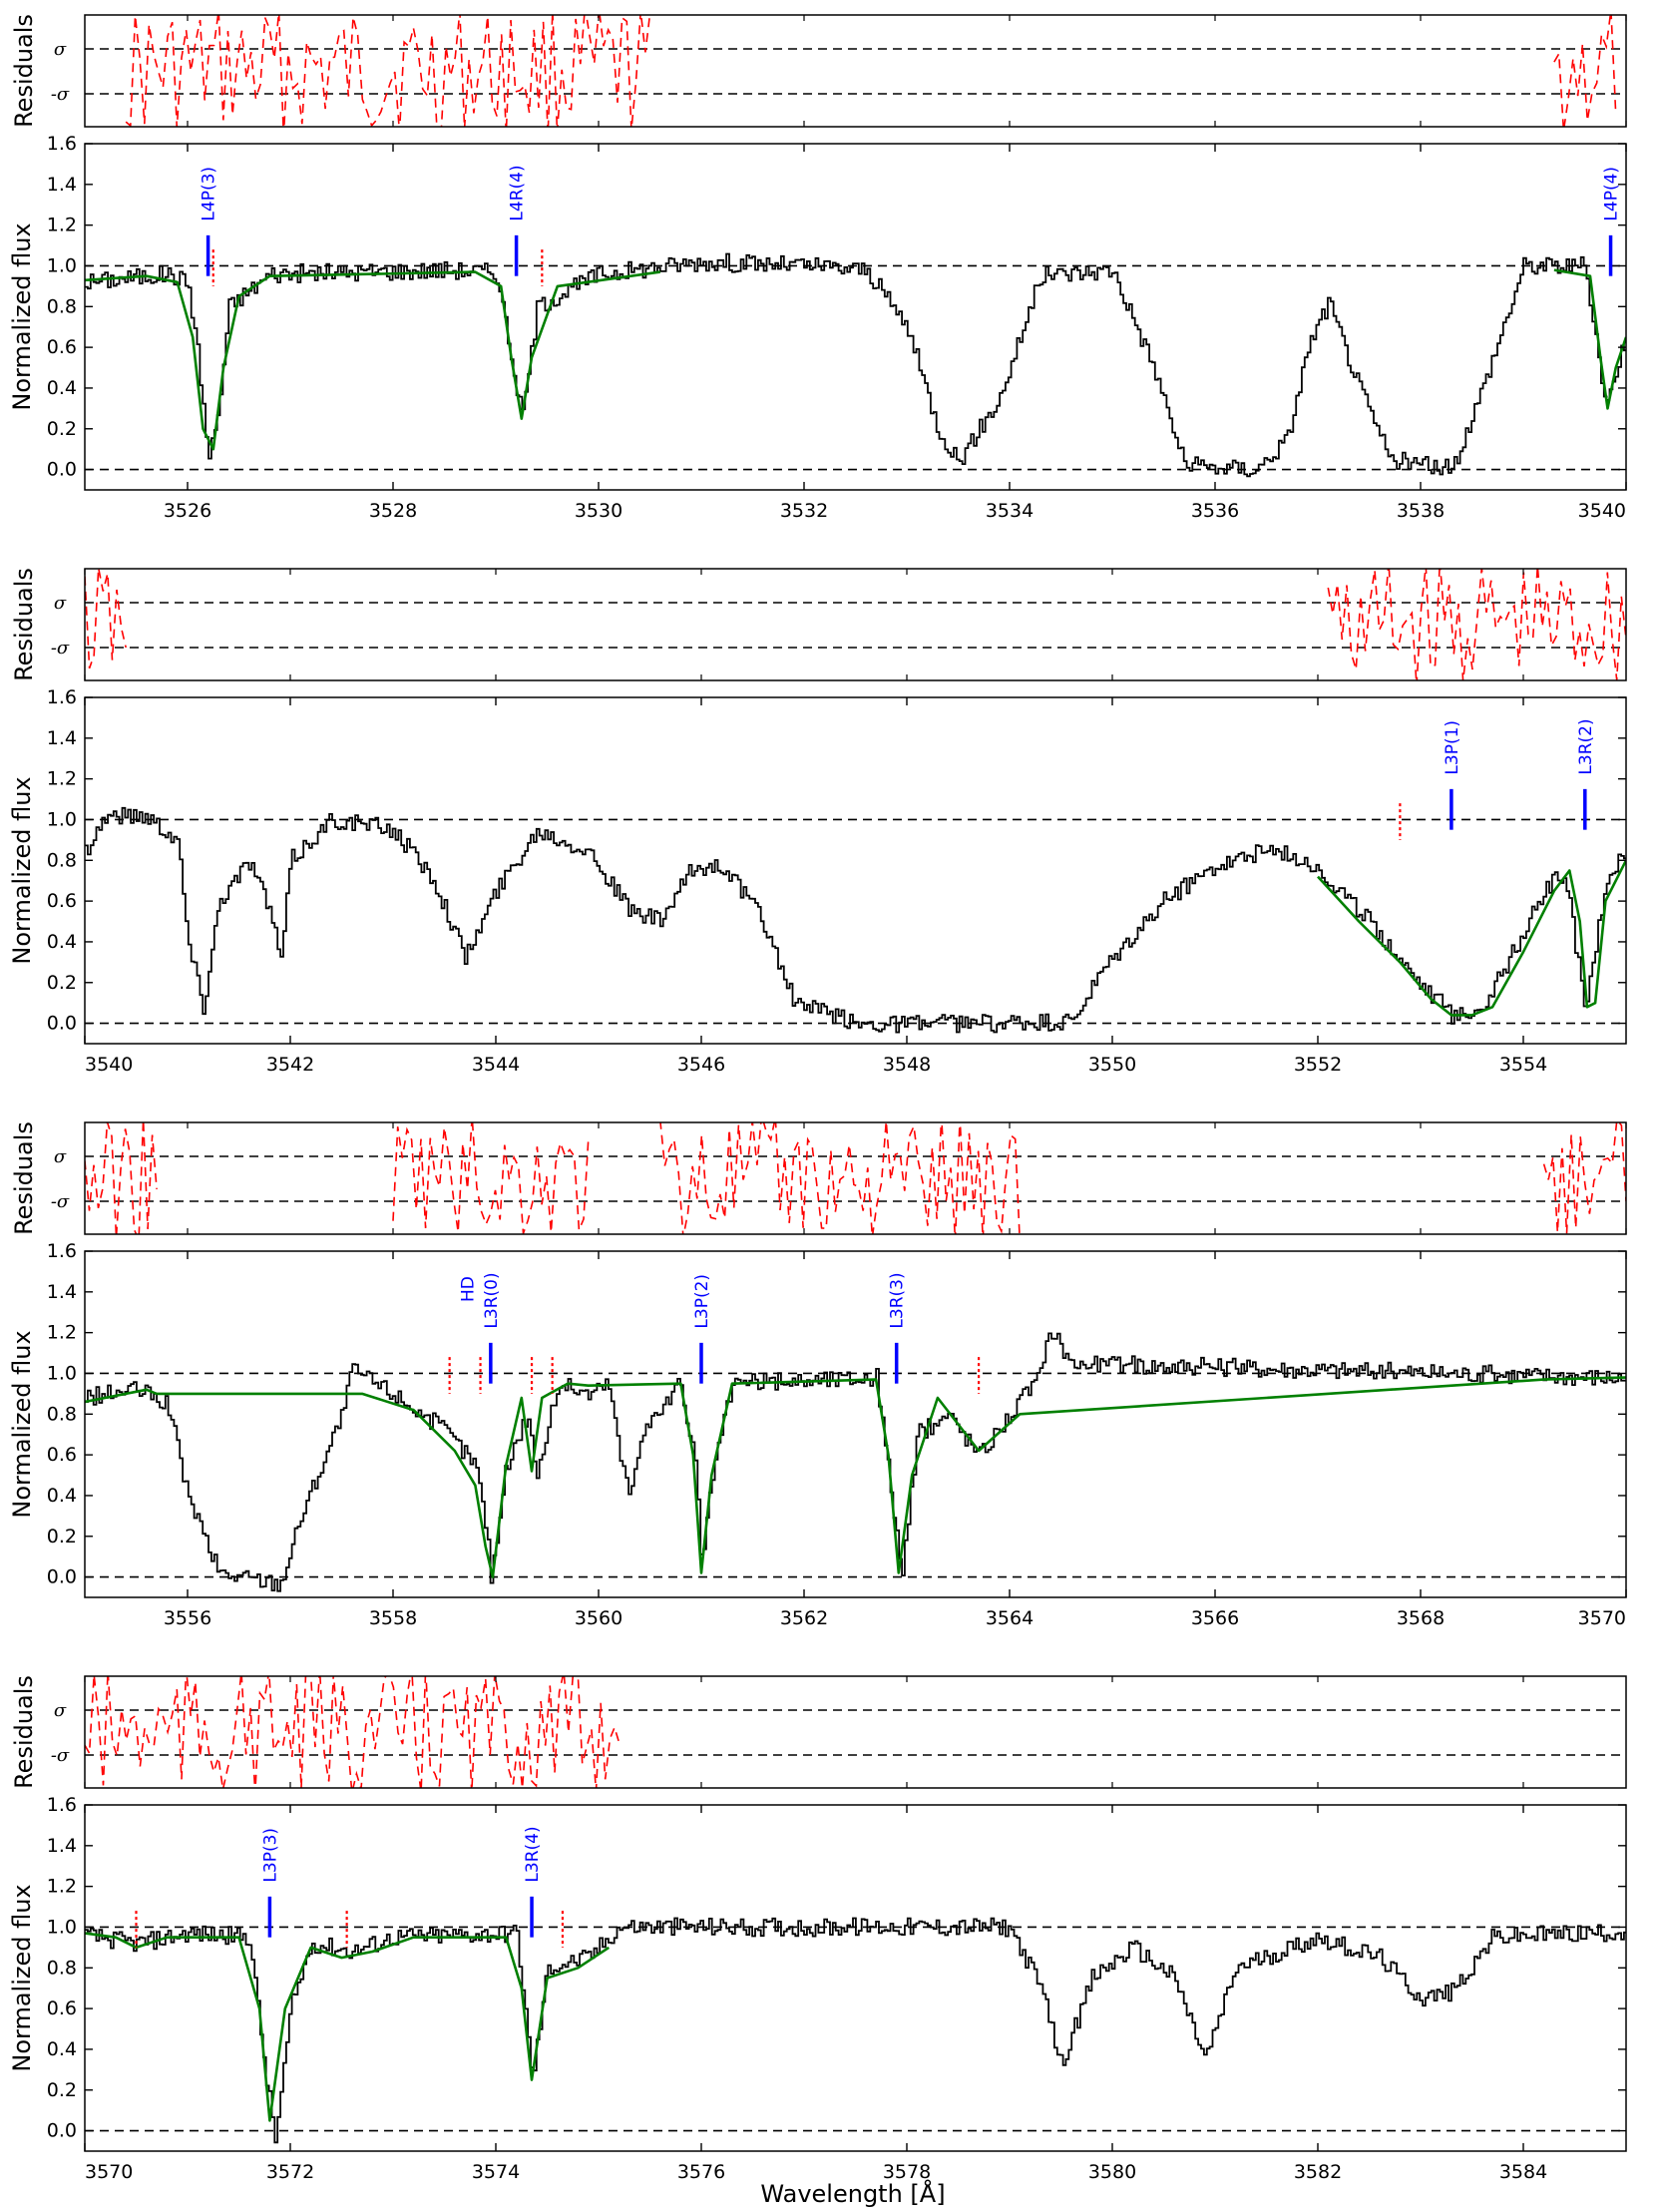 The width and height of the screenshot is (1657, 2212). What do you see at coordinates (22, 870) in the screenshot?
I see `flux-axis-label: Normalized flux` at bounding box center [22, 870].